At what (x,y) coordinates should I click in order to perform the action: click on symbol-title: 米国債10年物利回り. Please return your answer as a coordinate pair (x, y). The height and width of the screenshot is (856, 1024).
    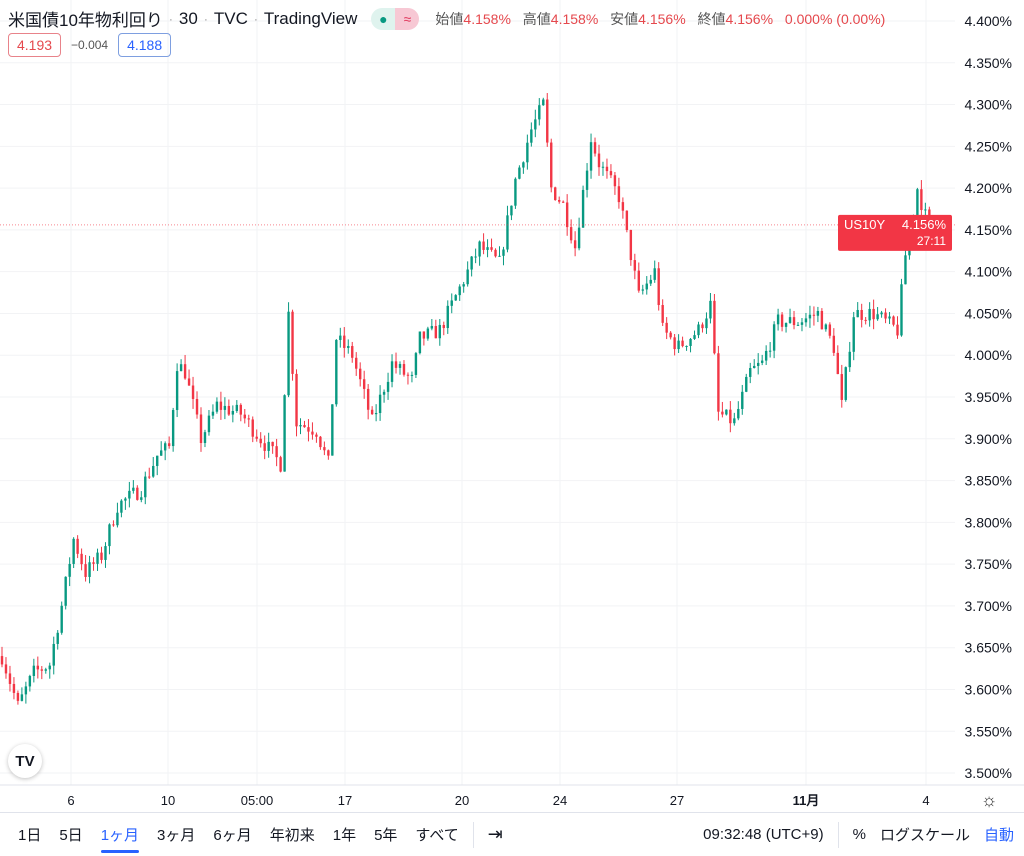
    Looking at the image, I should click on (85, 20).